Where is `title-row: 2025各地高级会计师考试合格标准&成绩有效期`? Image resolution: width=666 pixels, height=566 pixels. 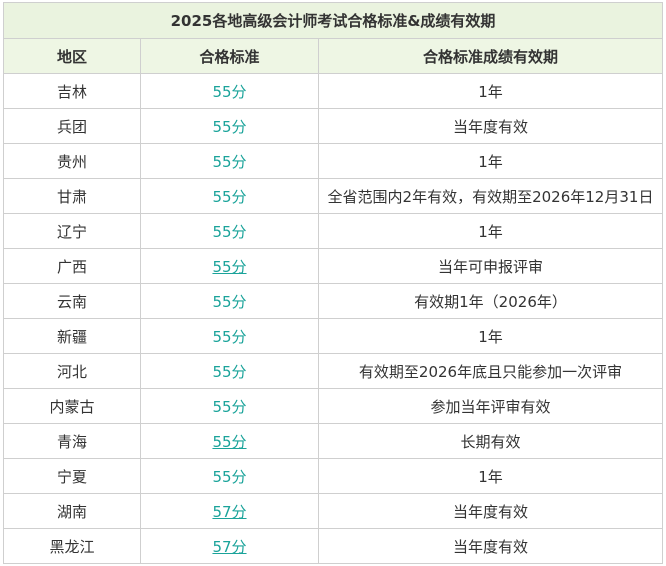 title-row: 2025各地高级会计师考试合格标准&成绩有效期 is located at coordinates (333, 20).